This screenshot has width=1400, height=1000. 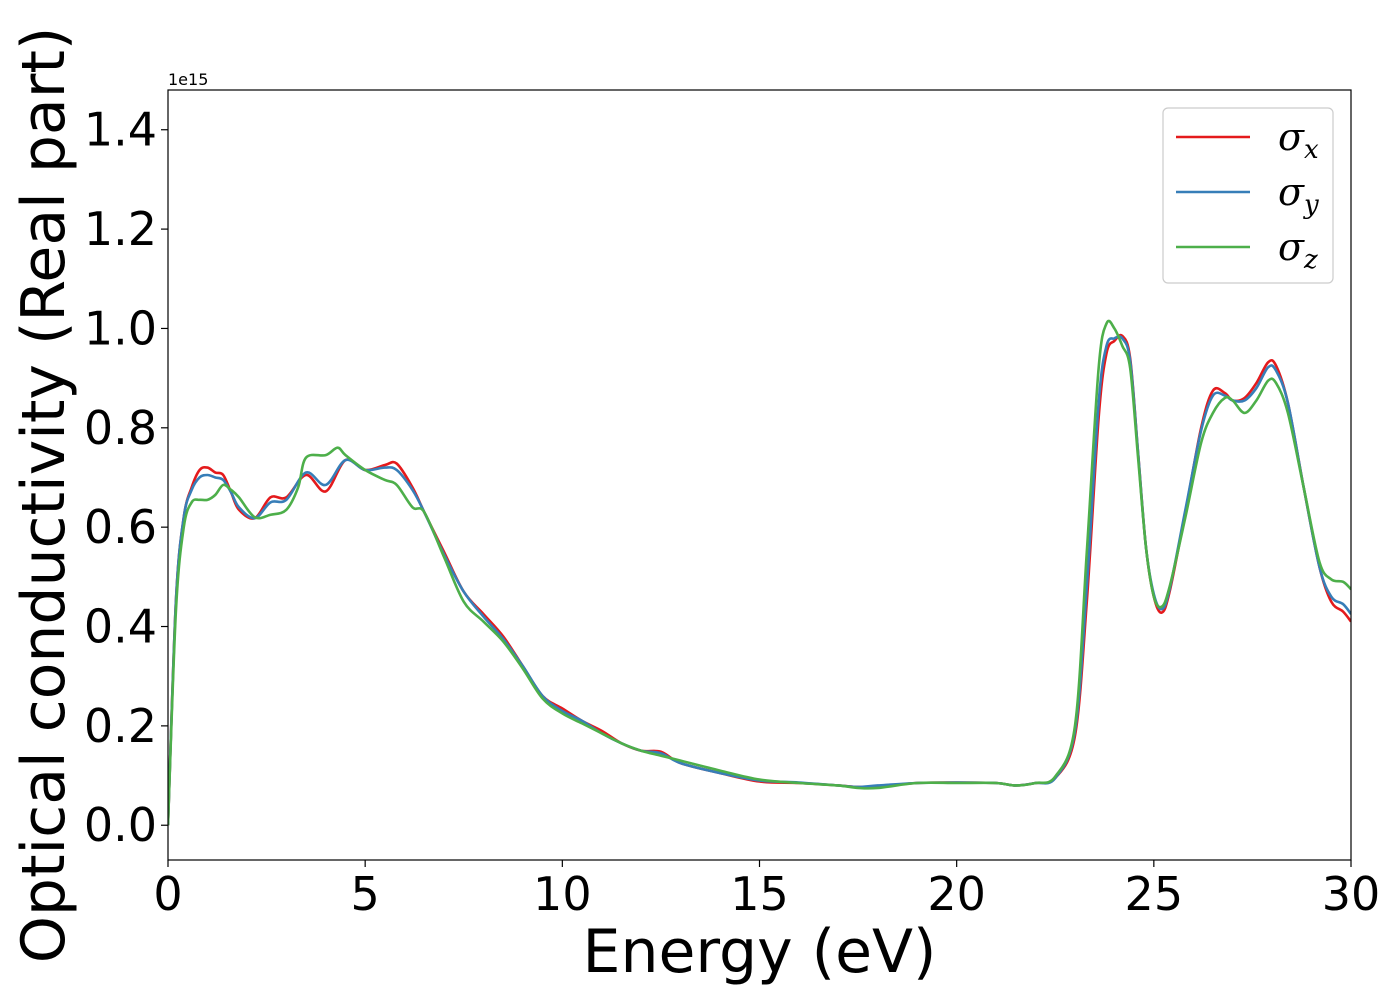 I want to click on y-tick-label: 0.8, so click(x=120, y=428).